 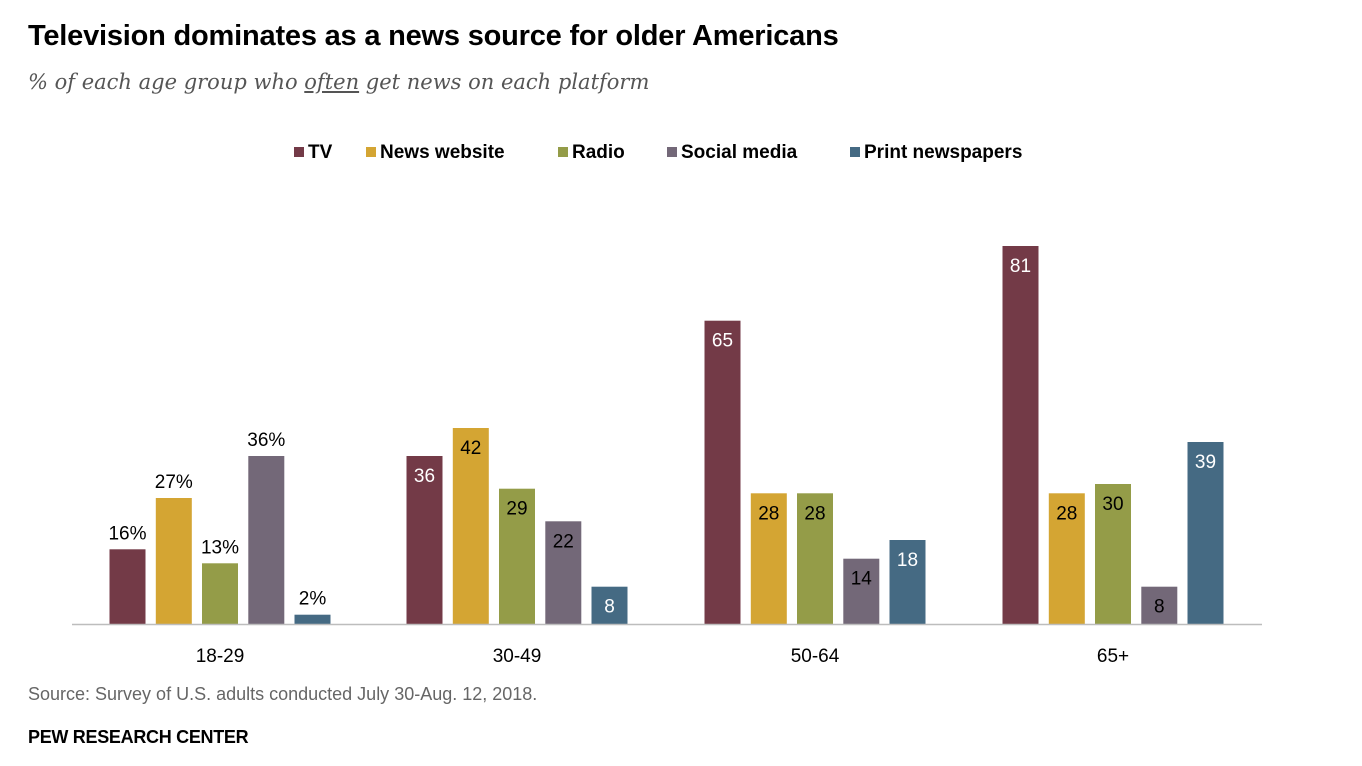 I want to click on legend-label: Social media, so click(x=739, y=152).